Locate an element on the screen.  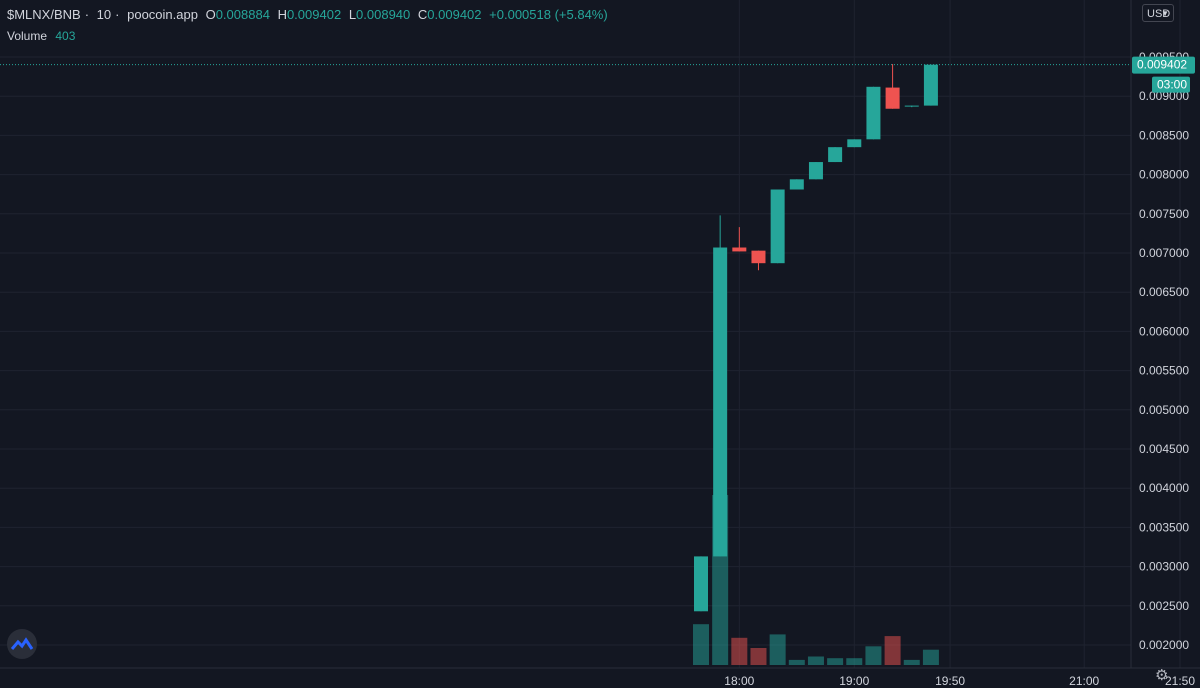
x-tick-label: 19:50 is located at coordinates (950, 681).